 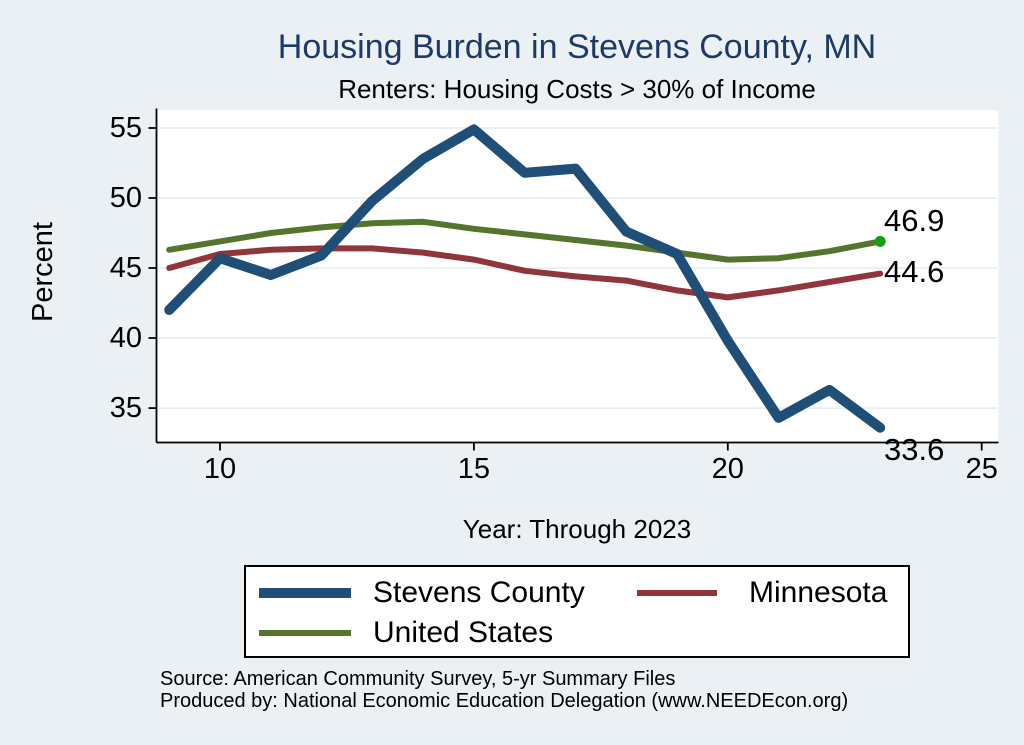 What do you see at coordinates (577, 89) in the screenshot?
I see `chart-subtitle: Renters: Housing Costs > 30% of Income` at bounding box center [577, 89].